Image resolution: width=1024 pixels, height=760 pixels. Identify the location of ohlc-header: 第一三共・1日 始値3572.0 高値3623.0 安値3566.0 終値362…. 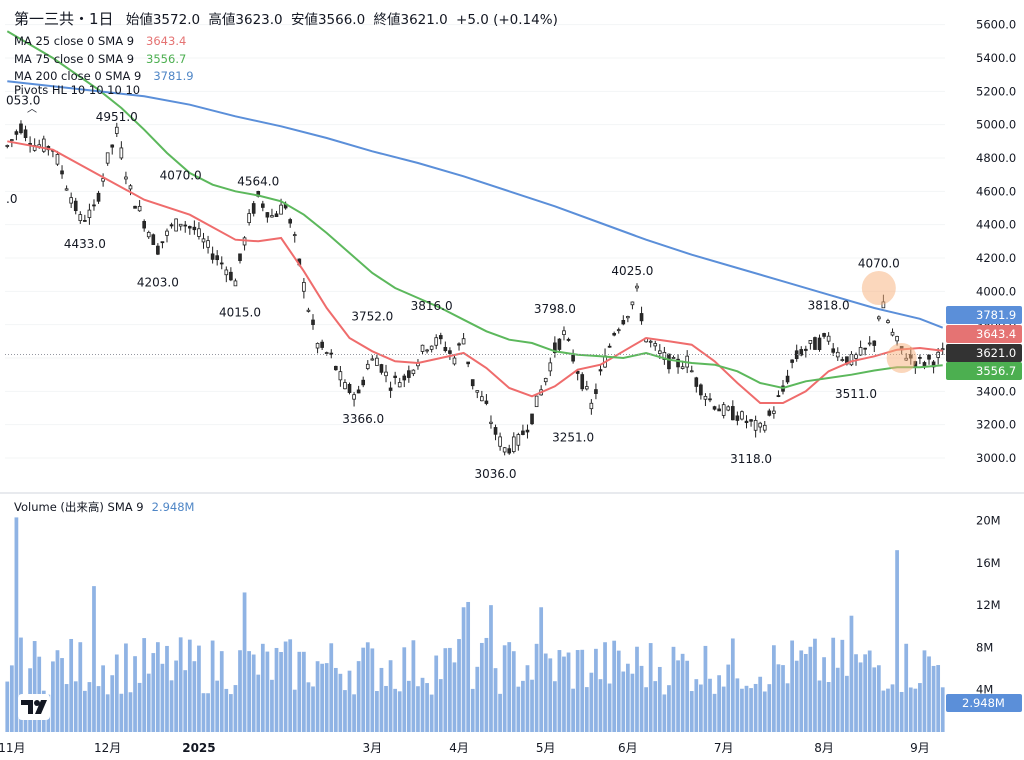
(286, 18).